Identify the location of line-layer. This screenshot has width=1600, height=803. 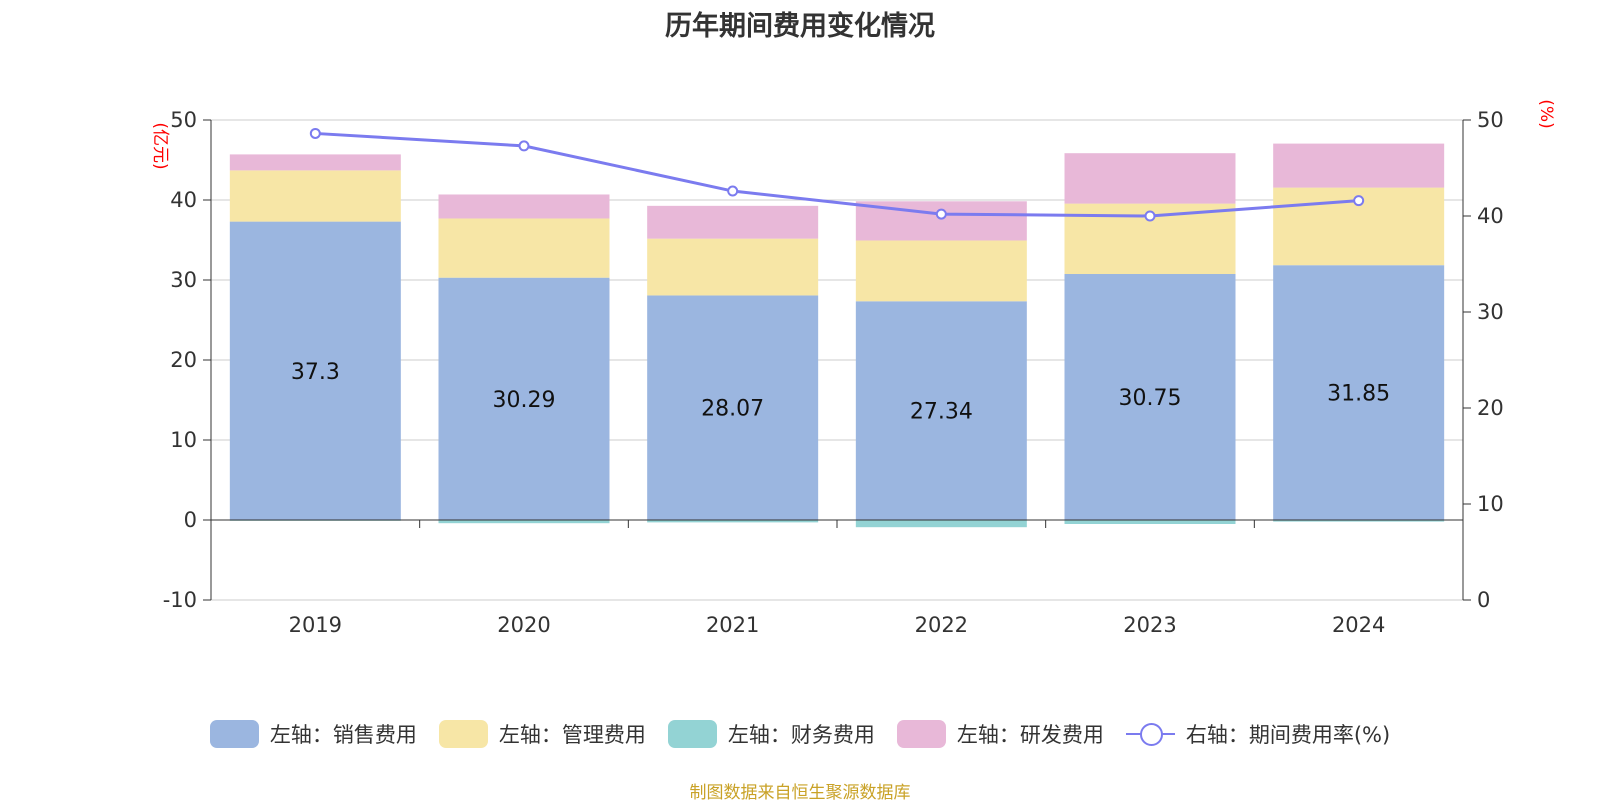
(837, 174).